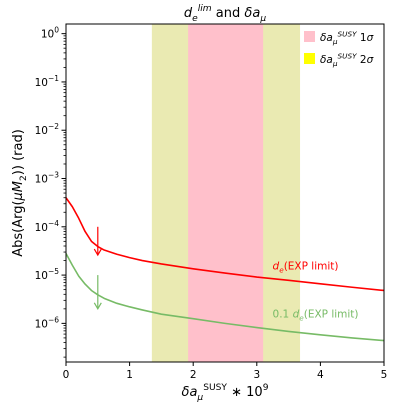 Image resolution: width=407 pixels, height=411 pixels. Describe the element at coordinates (47, 274) in the screenshot. I see `y-tick-label: 10⁻⁵` at that location.